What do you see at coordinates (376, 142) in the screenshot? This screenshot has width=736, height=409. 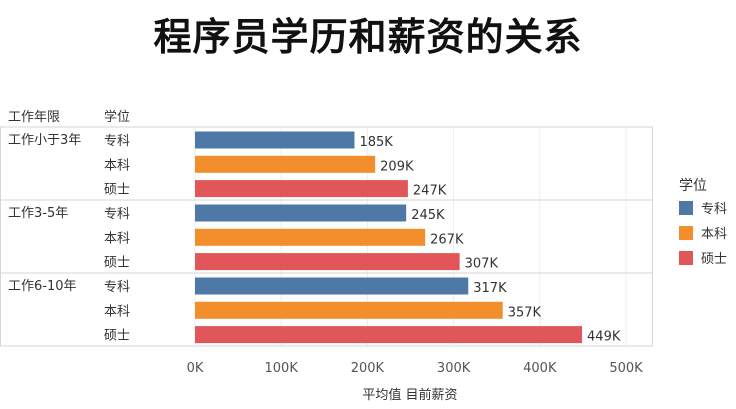 I see `data-label: 185K` at bounding box center [376, 142].